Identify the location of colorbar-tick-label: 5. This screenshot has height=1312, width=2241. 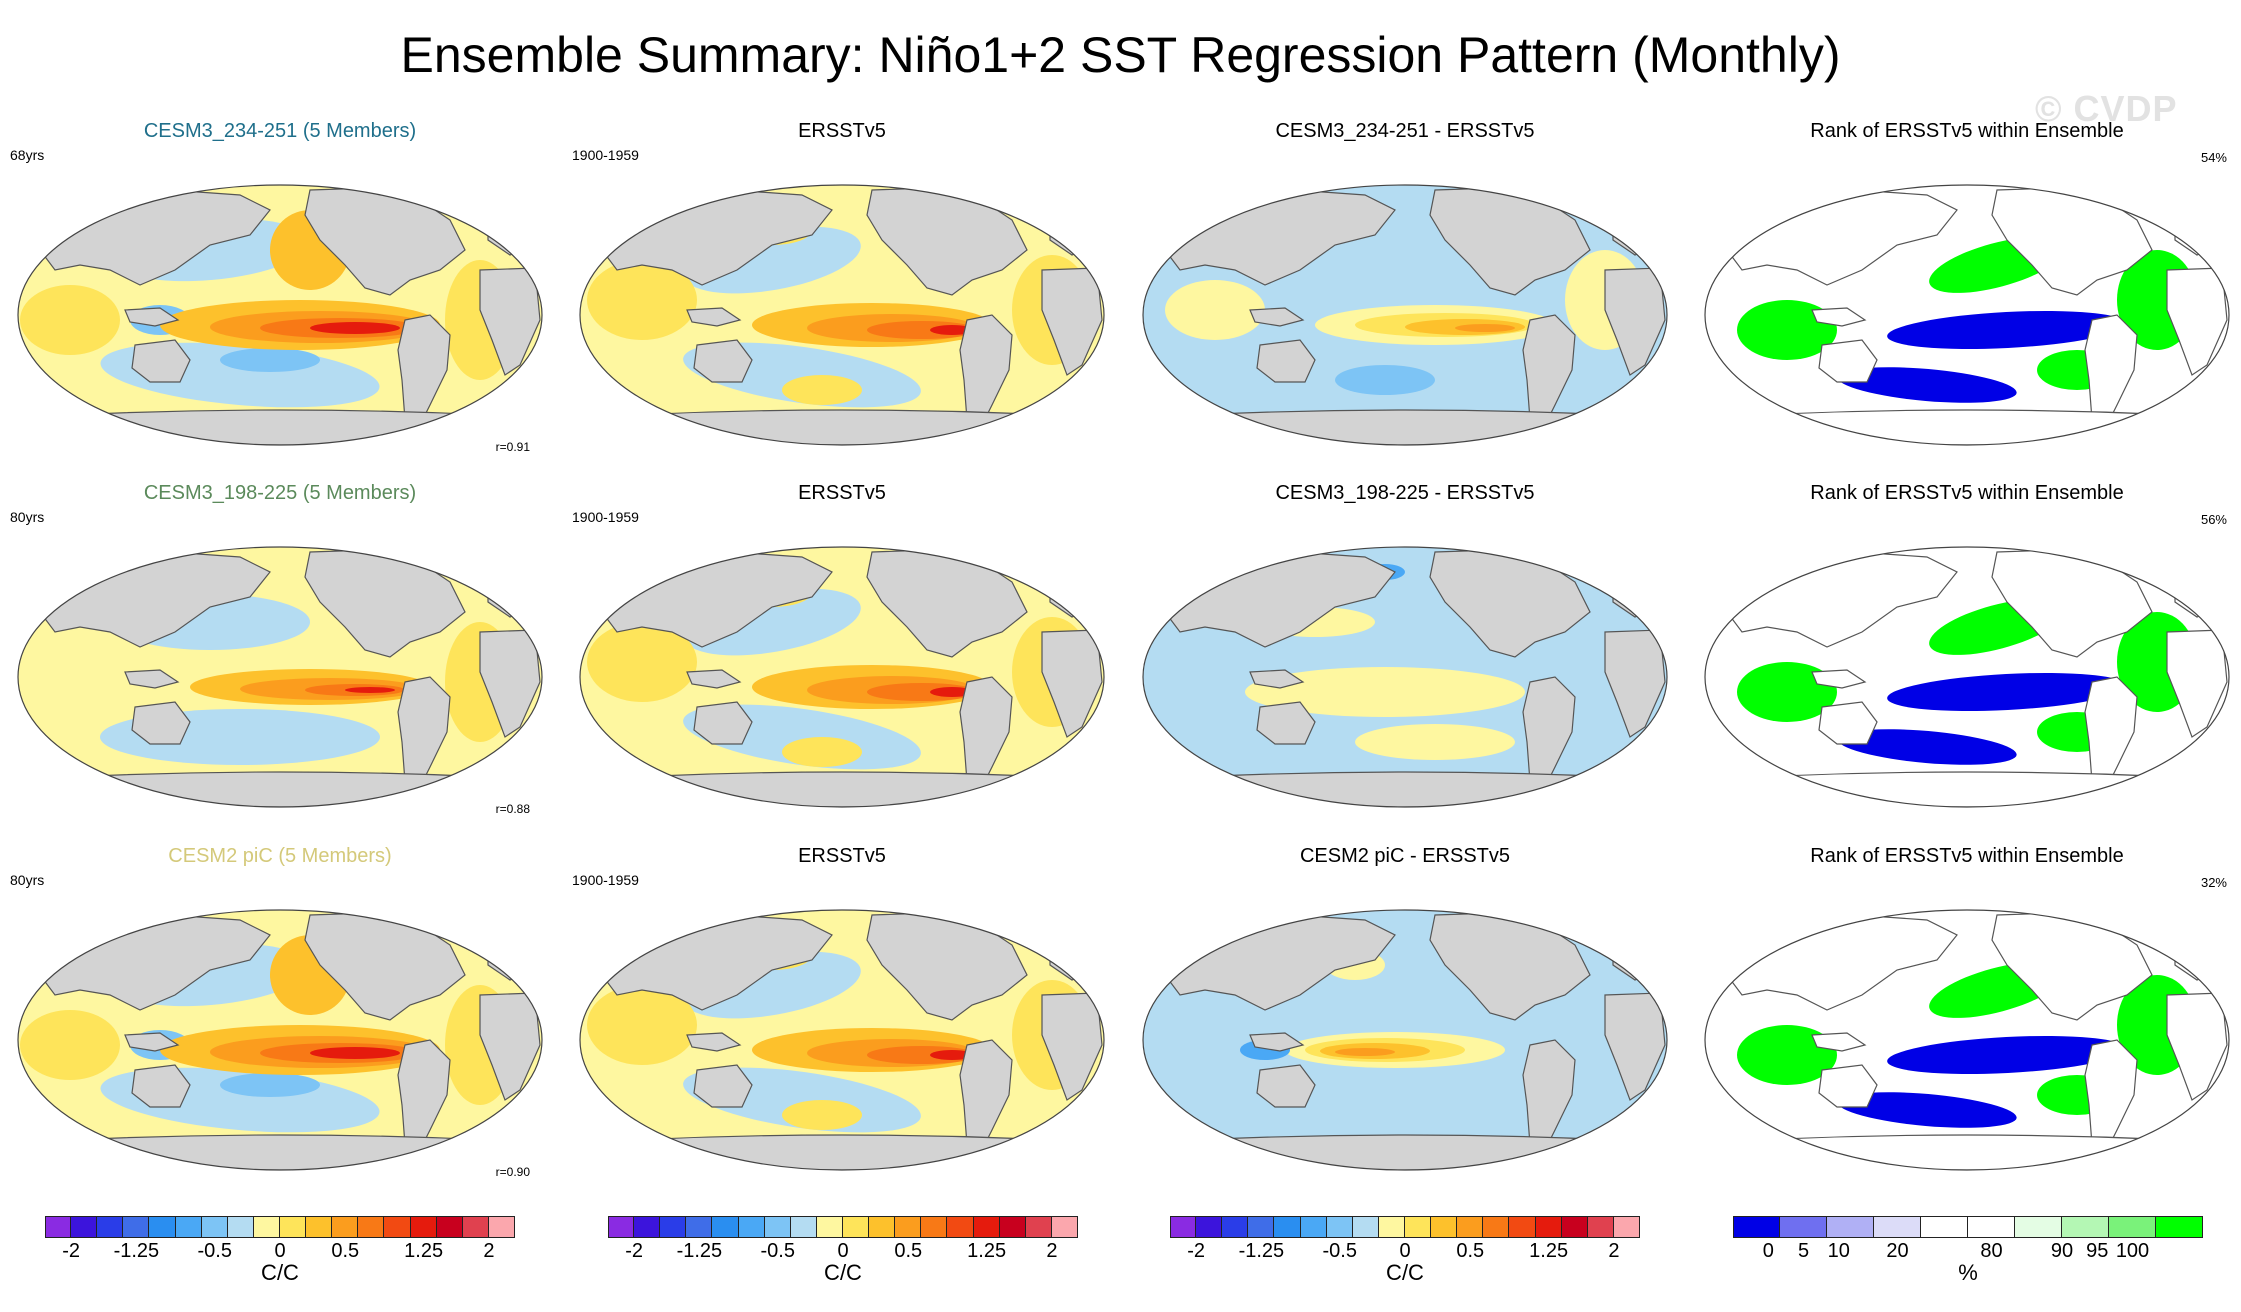
(1803, 1251).